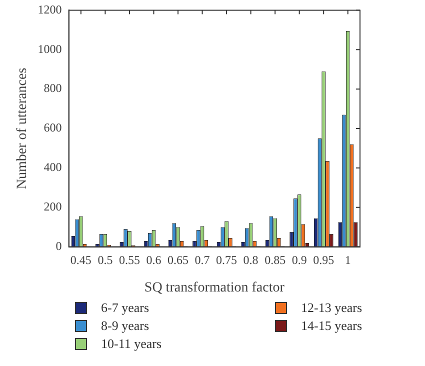 The image size is (425, 366). Describe the element at coordinates (331, 308) in the screenshot. I see `legend-label: 12-13 years` at that location.